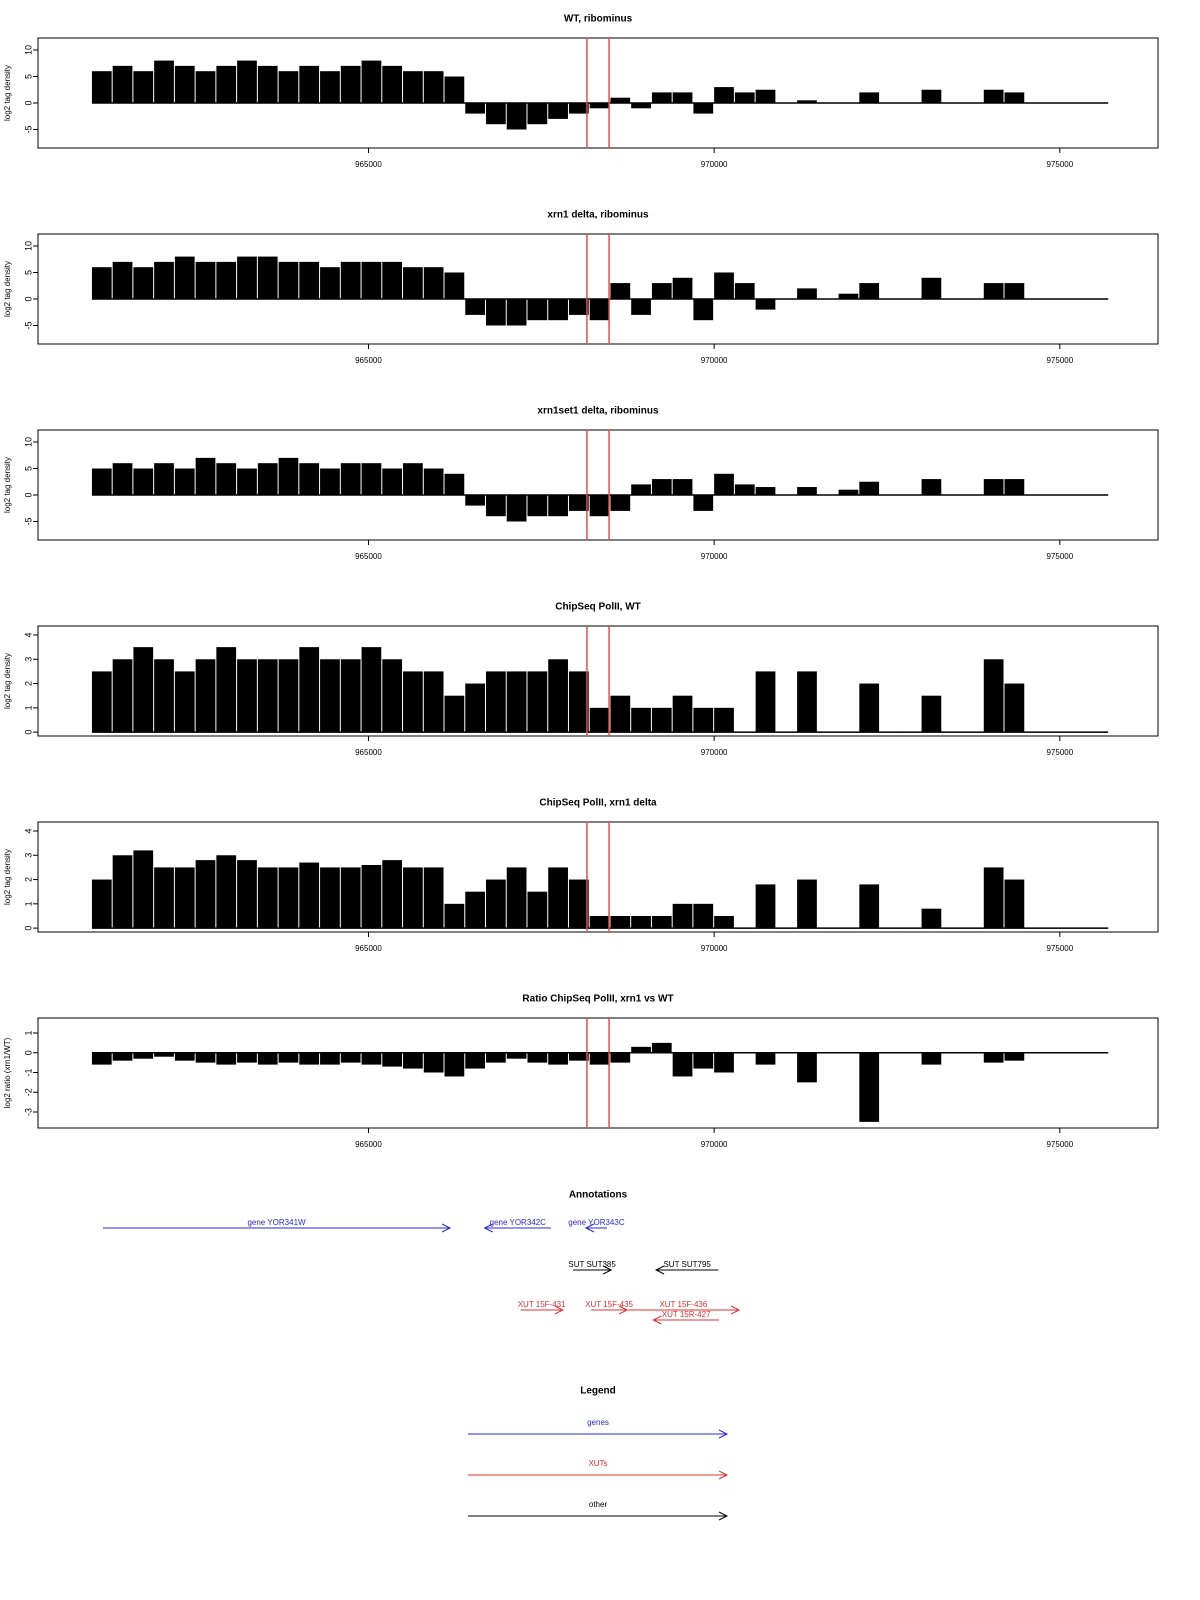 This screenshot has width=1200, height=1600. What do you see at coordinates (28, 468) in the screenshot?
I see `y-tick-label: 5` at bounding box center [28, 468].